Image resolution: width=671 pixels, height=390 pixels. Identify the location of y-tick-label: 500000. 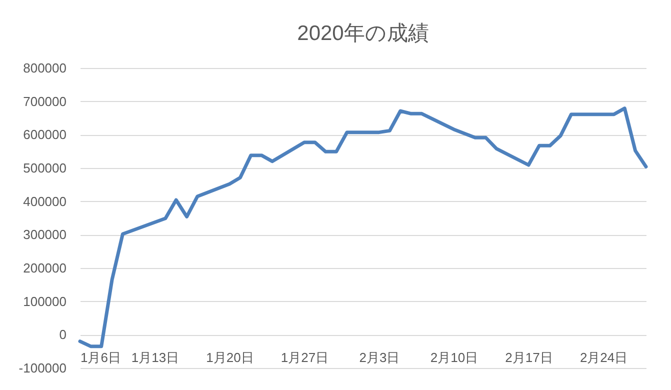
(44, 168).